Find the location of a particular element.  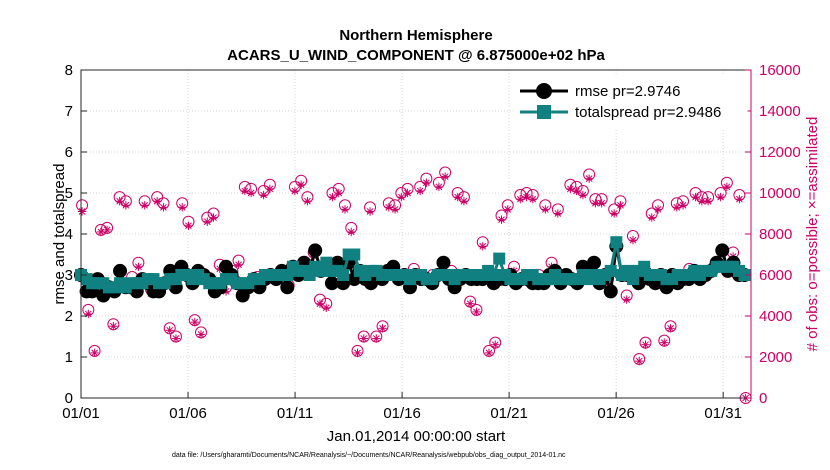

x-tick-label: 01/06 is located at coordinates (188, 413).